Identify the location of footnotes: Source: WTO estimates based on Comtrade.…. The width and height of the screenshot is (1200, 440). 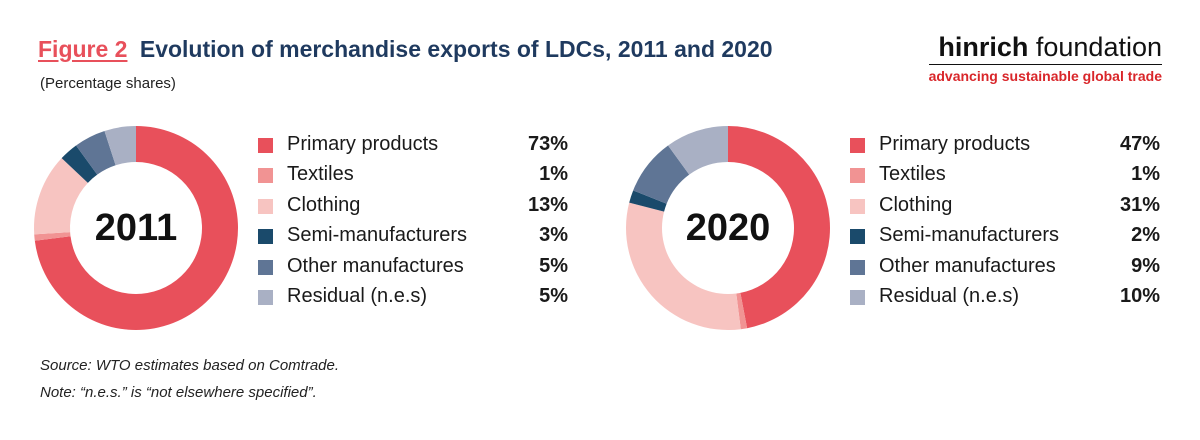
(189, 379).